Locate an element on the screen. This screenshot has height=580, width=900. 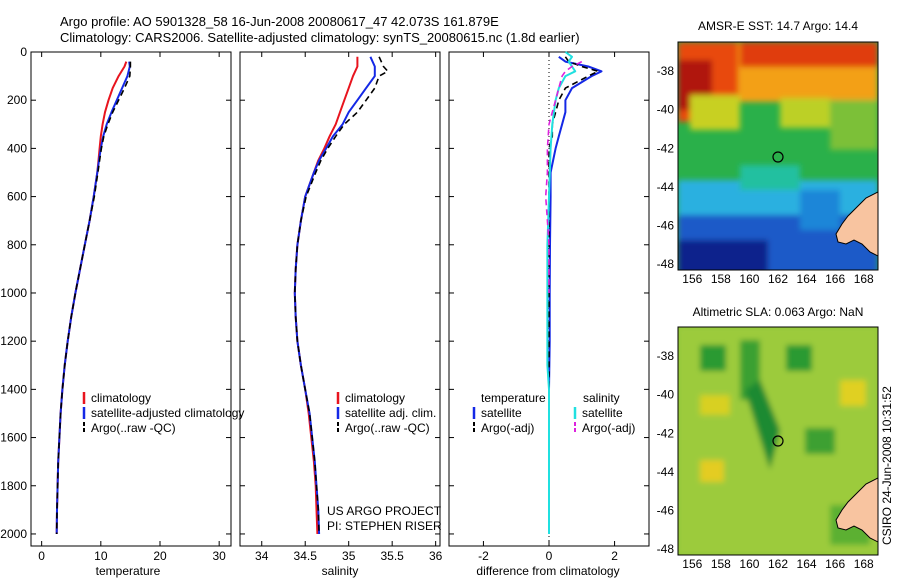
x-tick-label: 35 is located at coordinates (349, 556).